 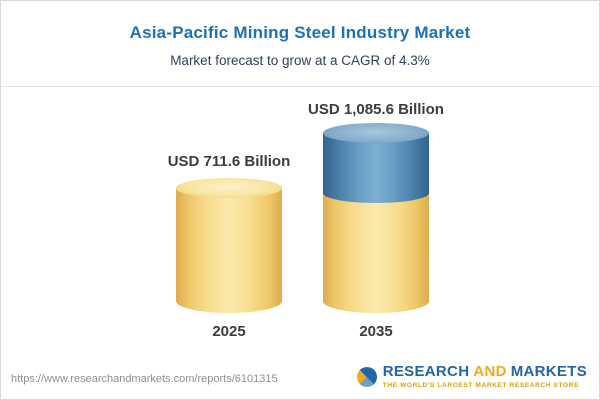 What do you see at coordinates (376, 331) in the screenshot?
I see `category-label-2035: 2035` at bounding box center [376, 331].